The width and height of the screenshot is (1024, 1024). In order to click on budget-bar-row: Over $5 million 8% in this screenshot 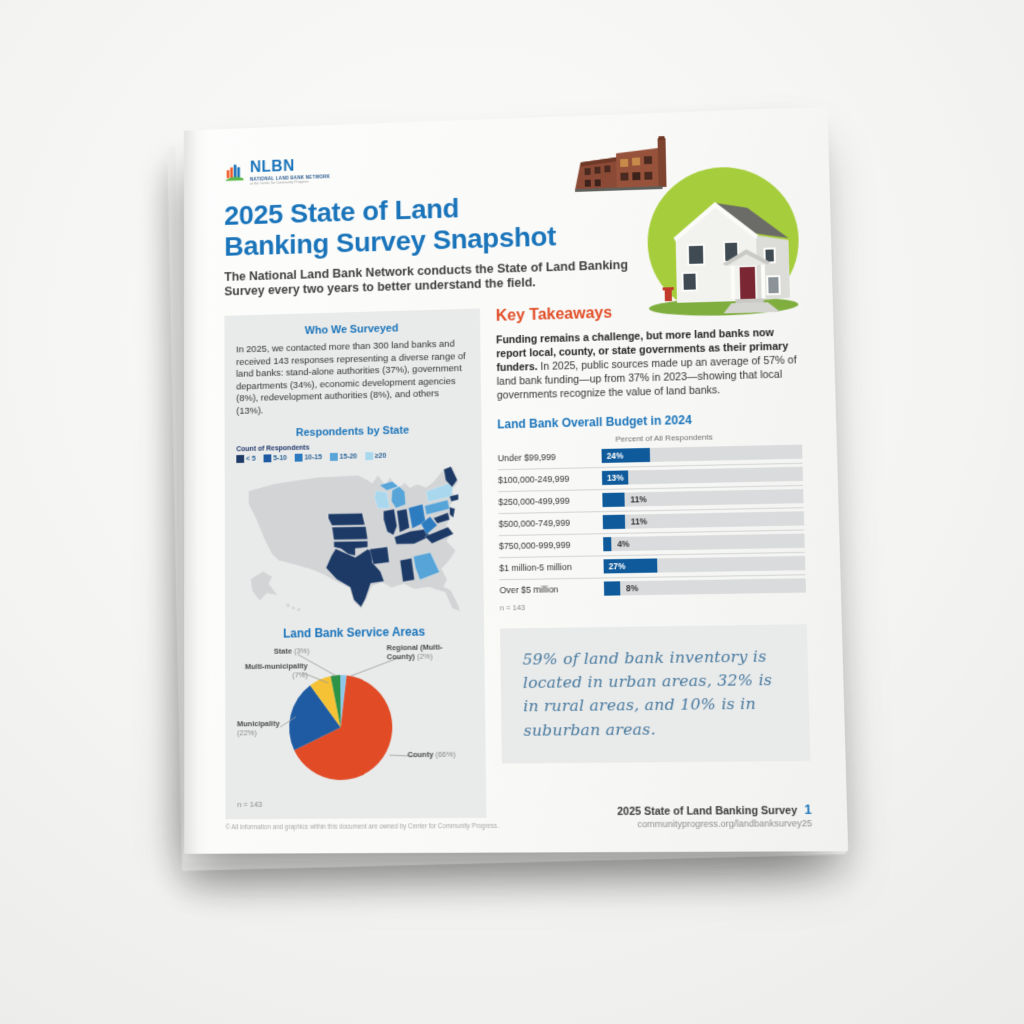, I will do `click(653, 588)`.